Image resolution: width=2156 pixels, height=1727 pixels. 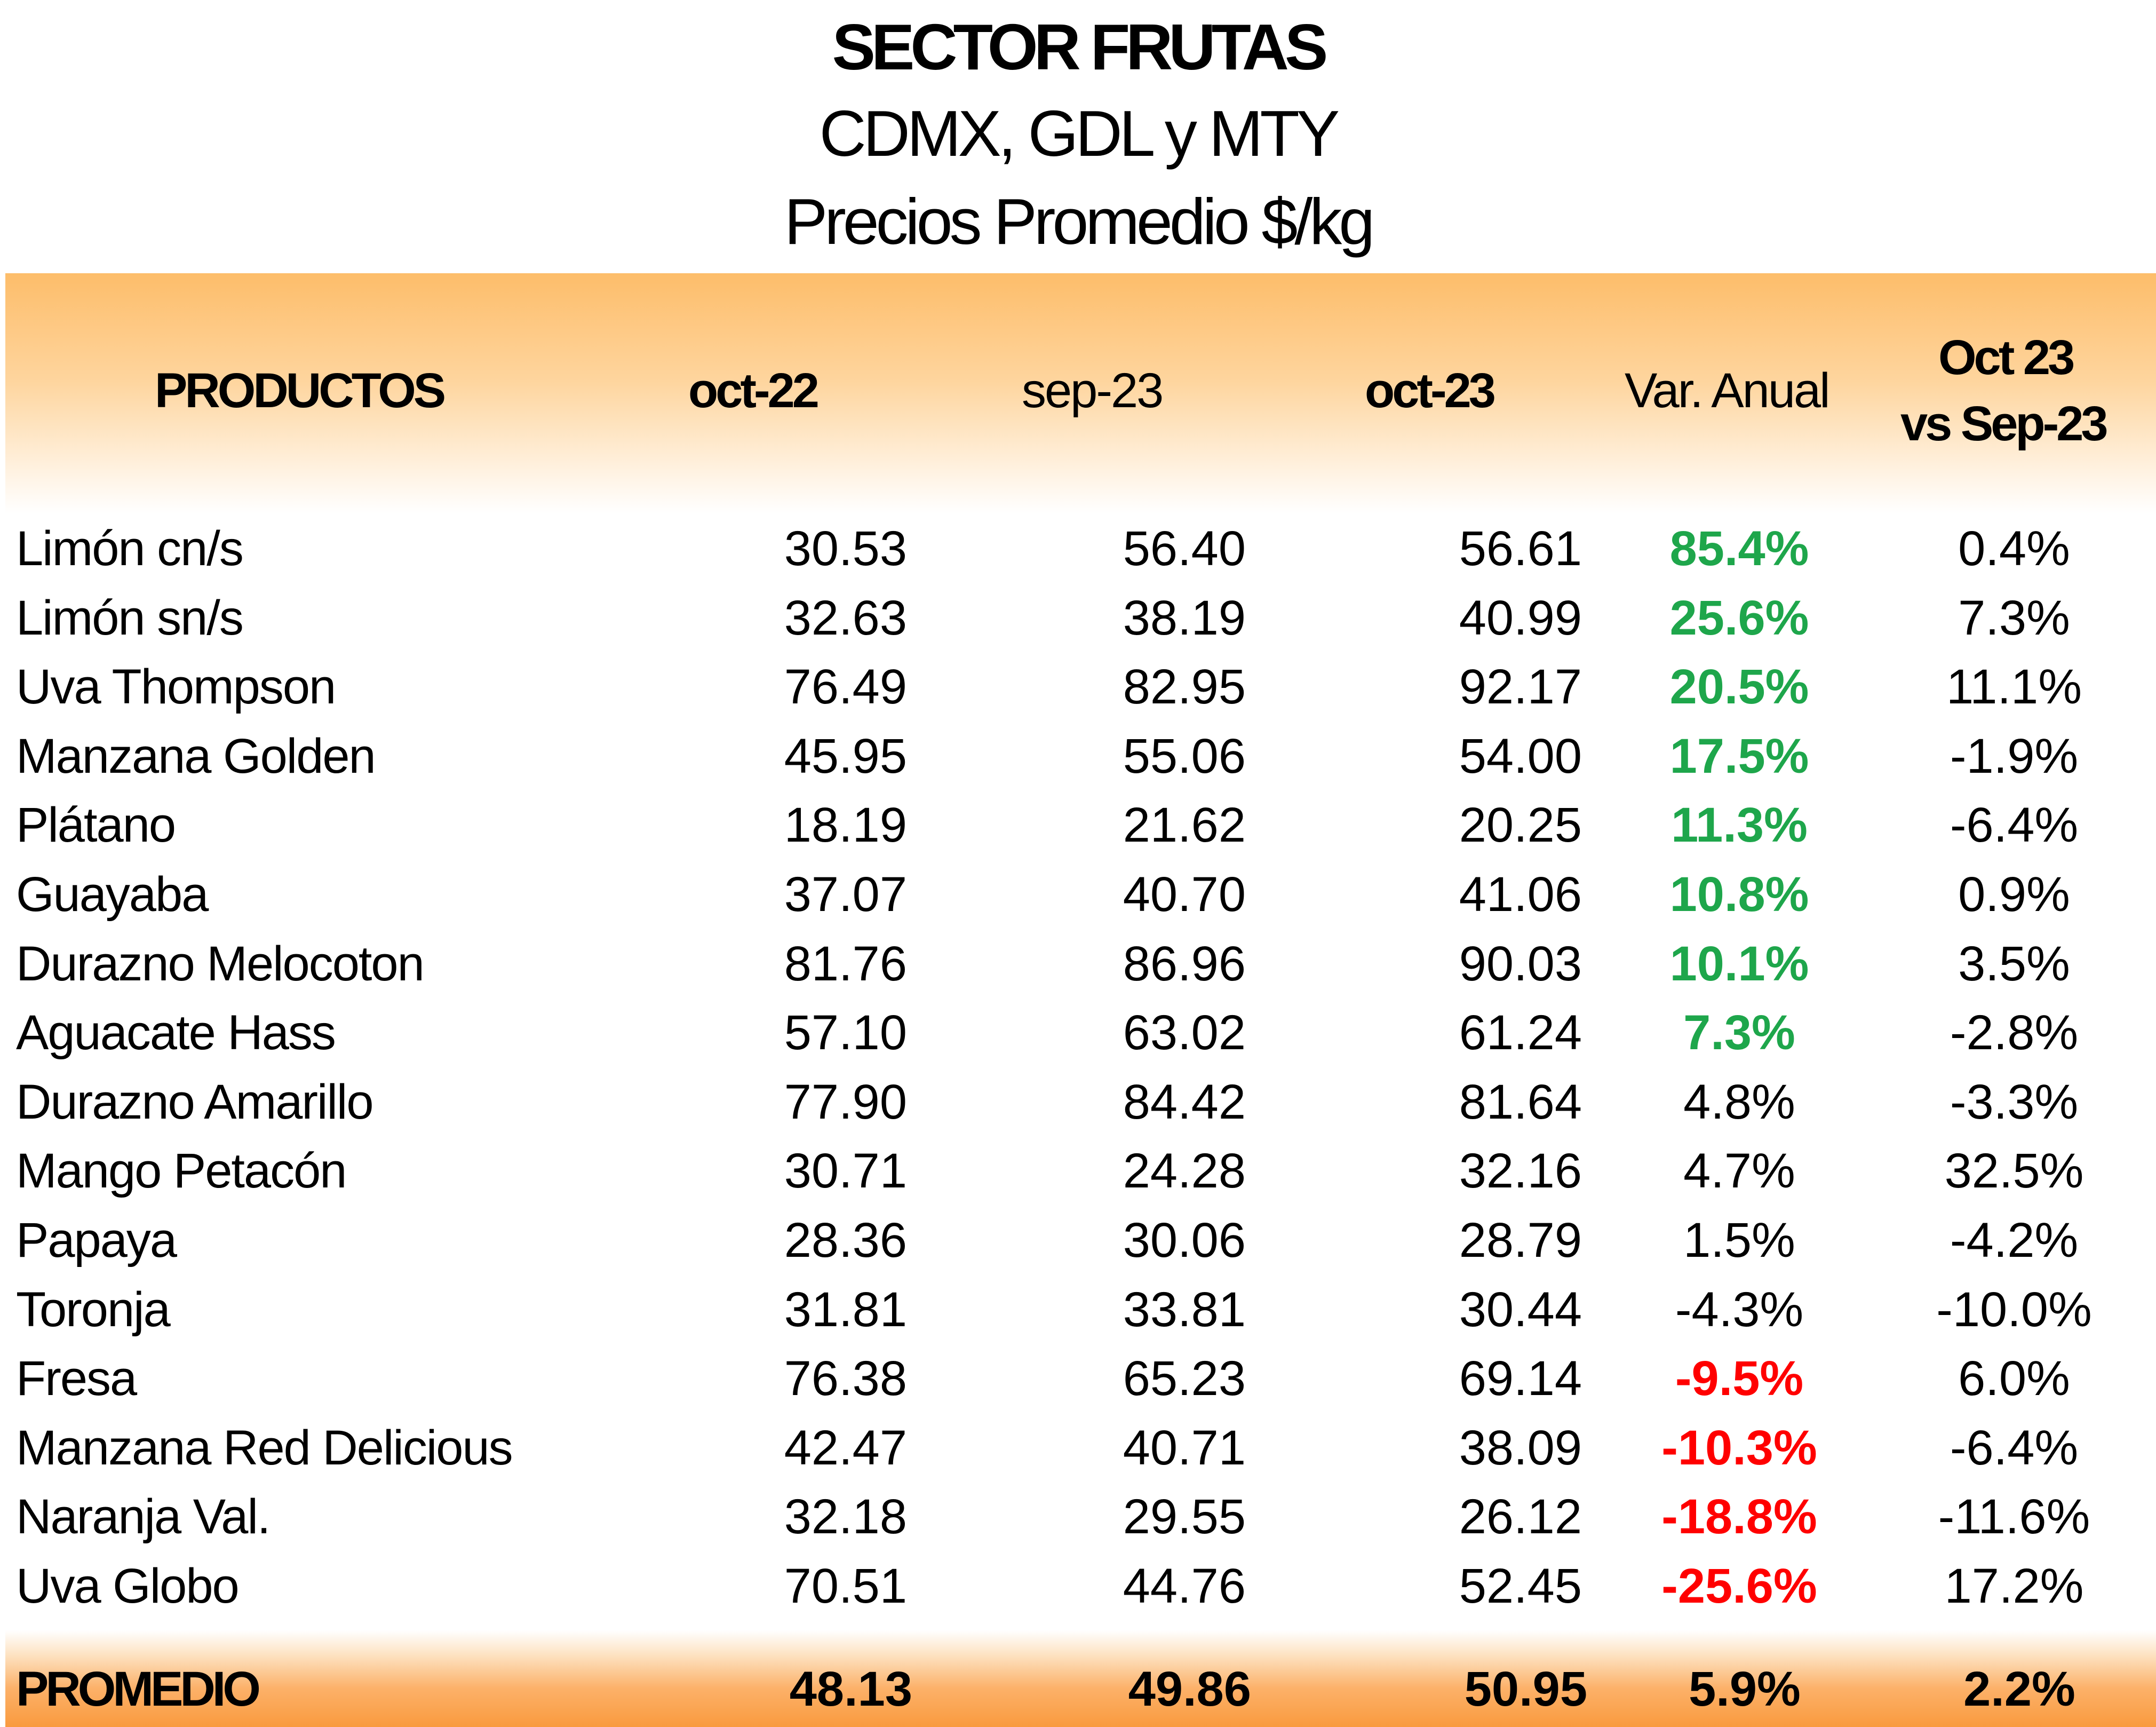 What do you see at coordinates (130, 548) in the screenshot?
I see `cell-product: Limón cn/s` at bounding box center [130, 548].